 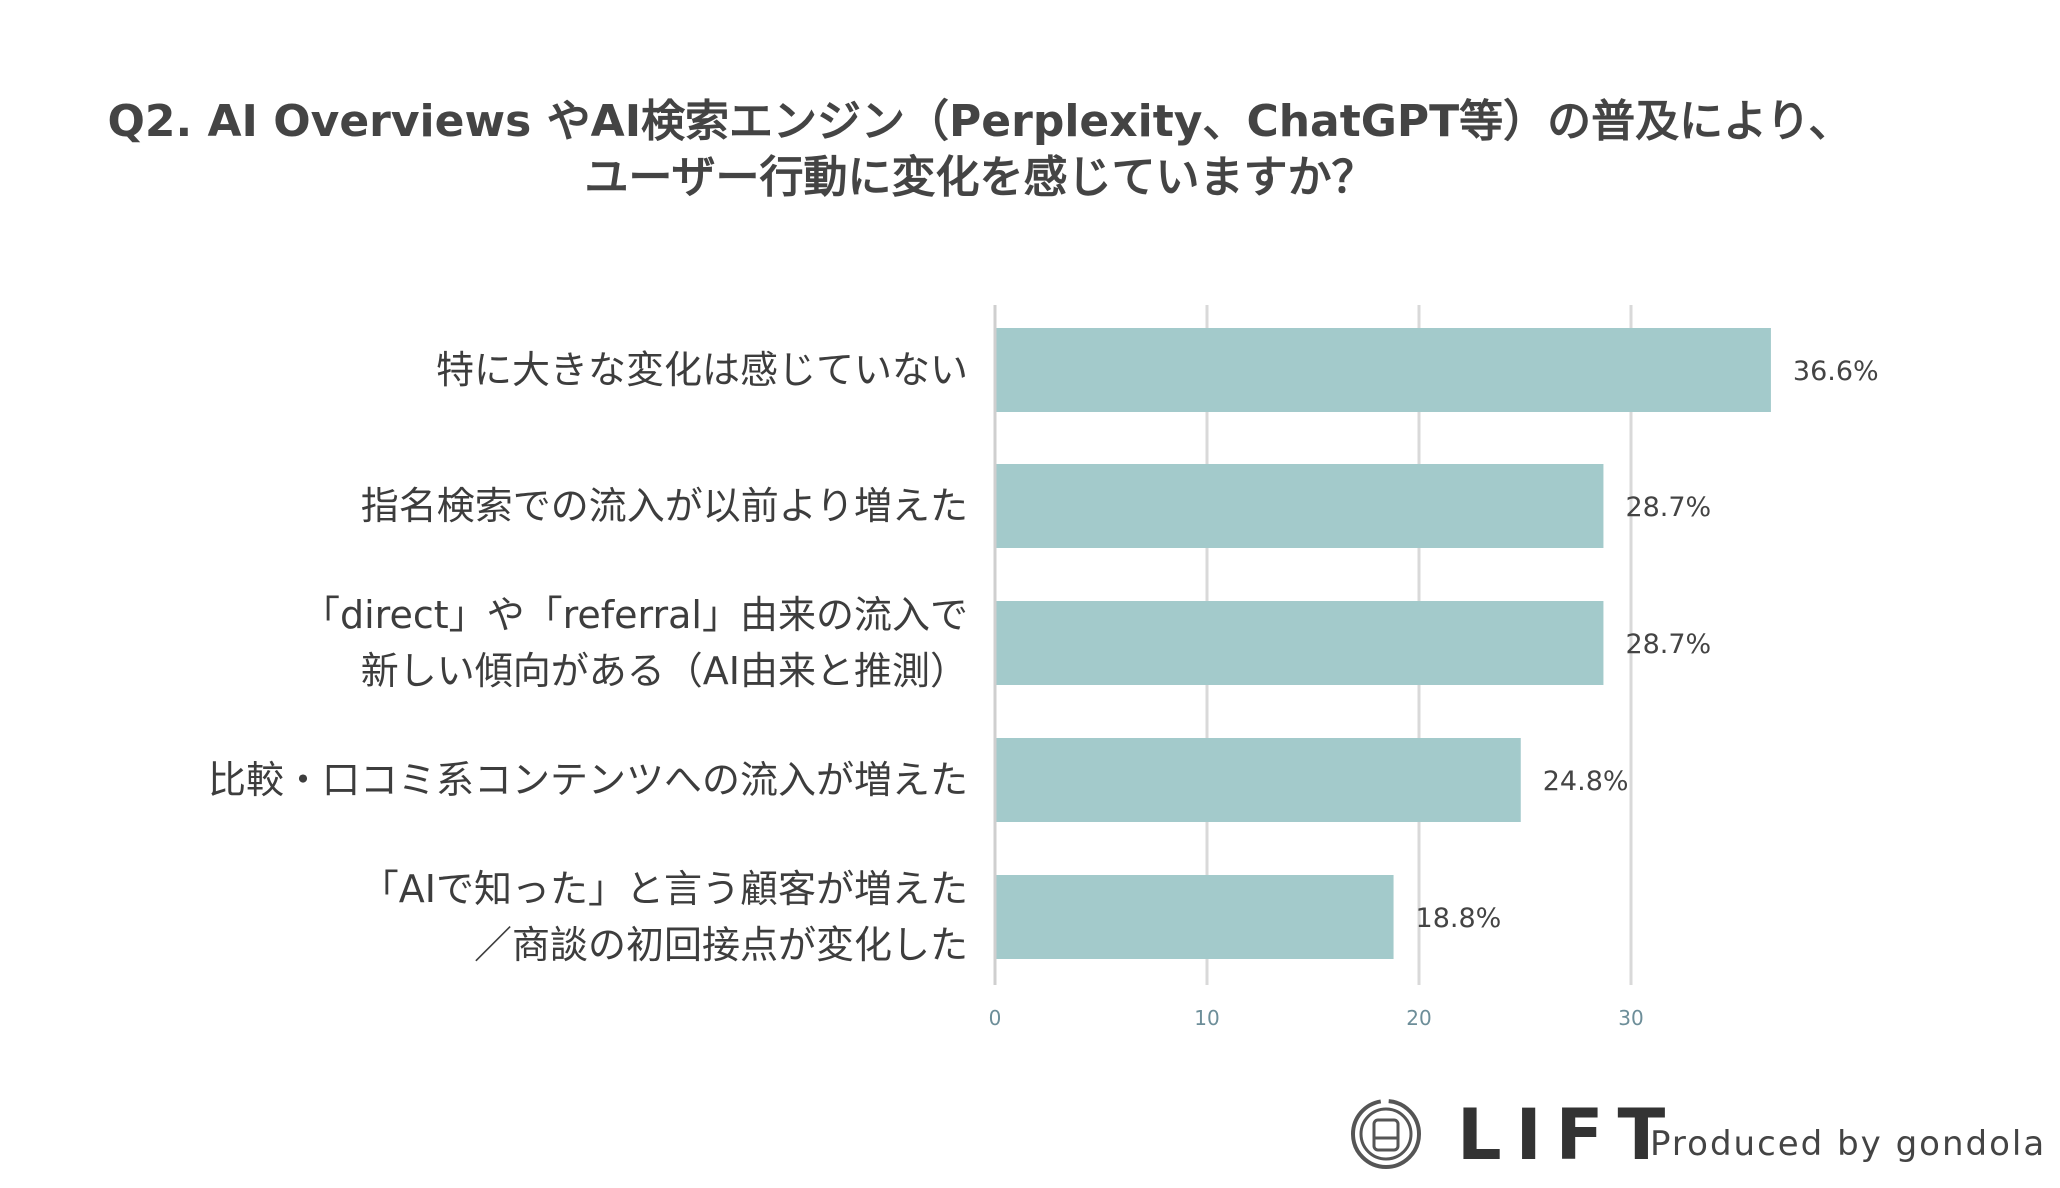 What do you see at coordinates (1386, 1134) in the screenshot?
I see `lift-logo-icon` at bounding box center [1386, 1134].